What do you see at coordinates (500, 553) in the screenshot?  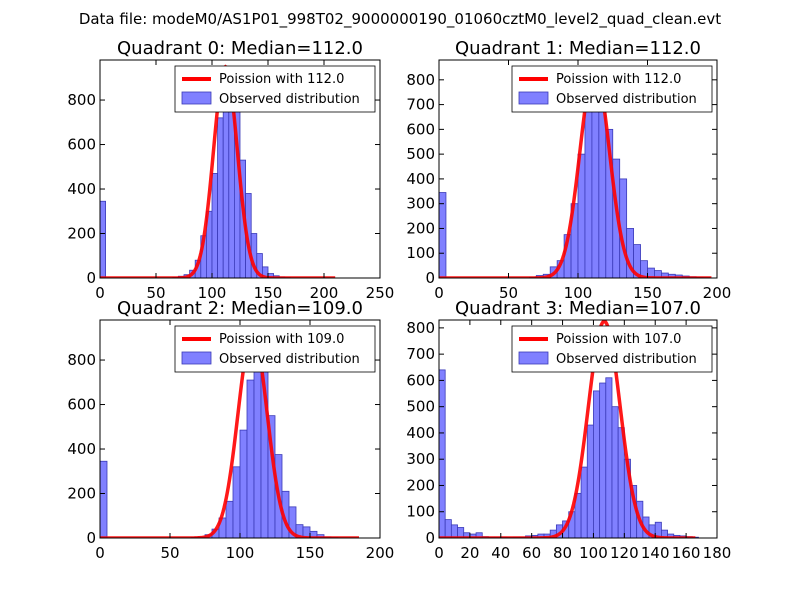 I see `x-tick-label: 40` at bounding box center [500, 553].